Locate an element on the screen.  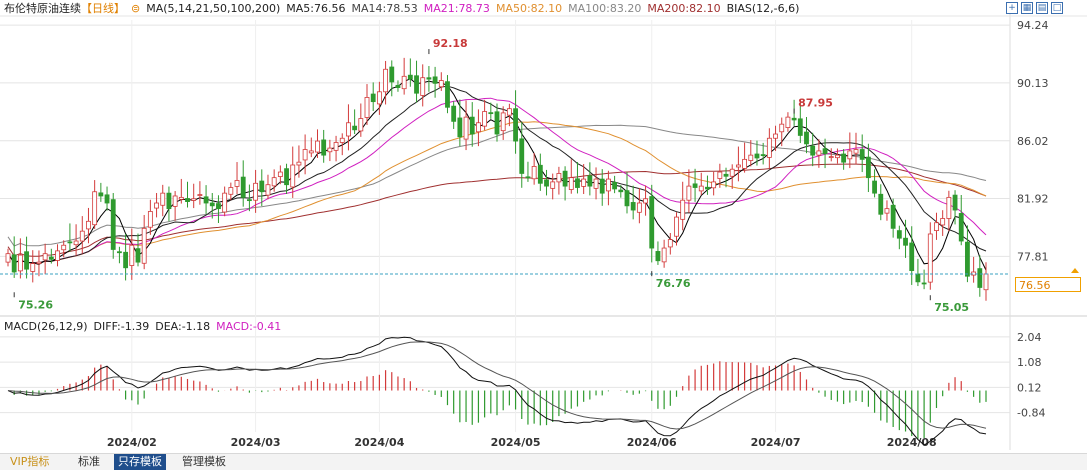
ma-params: MA(5,14,21,50,100,200) is located at coordinates (213, 8).